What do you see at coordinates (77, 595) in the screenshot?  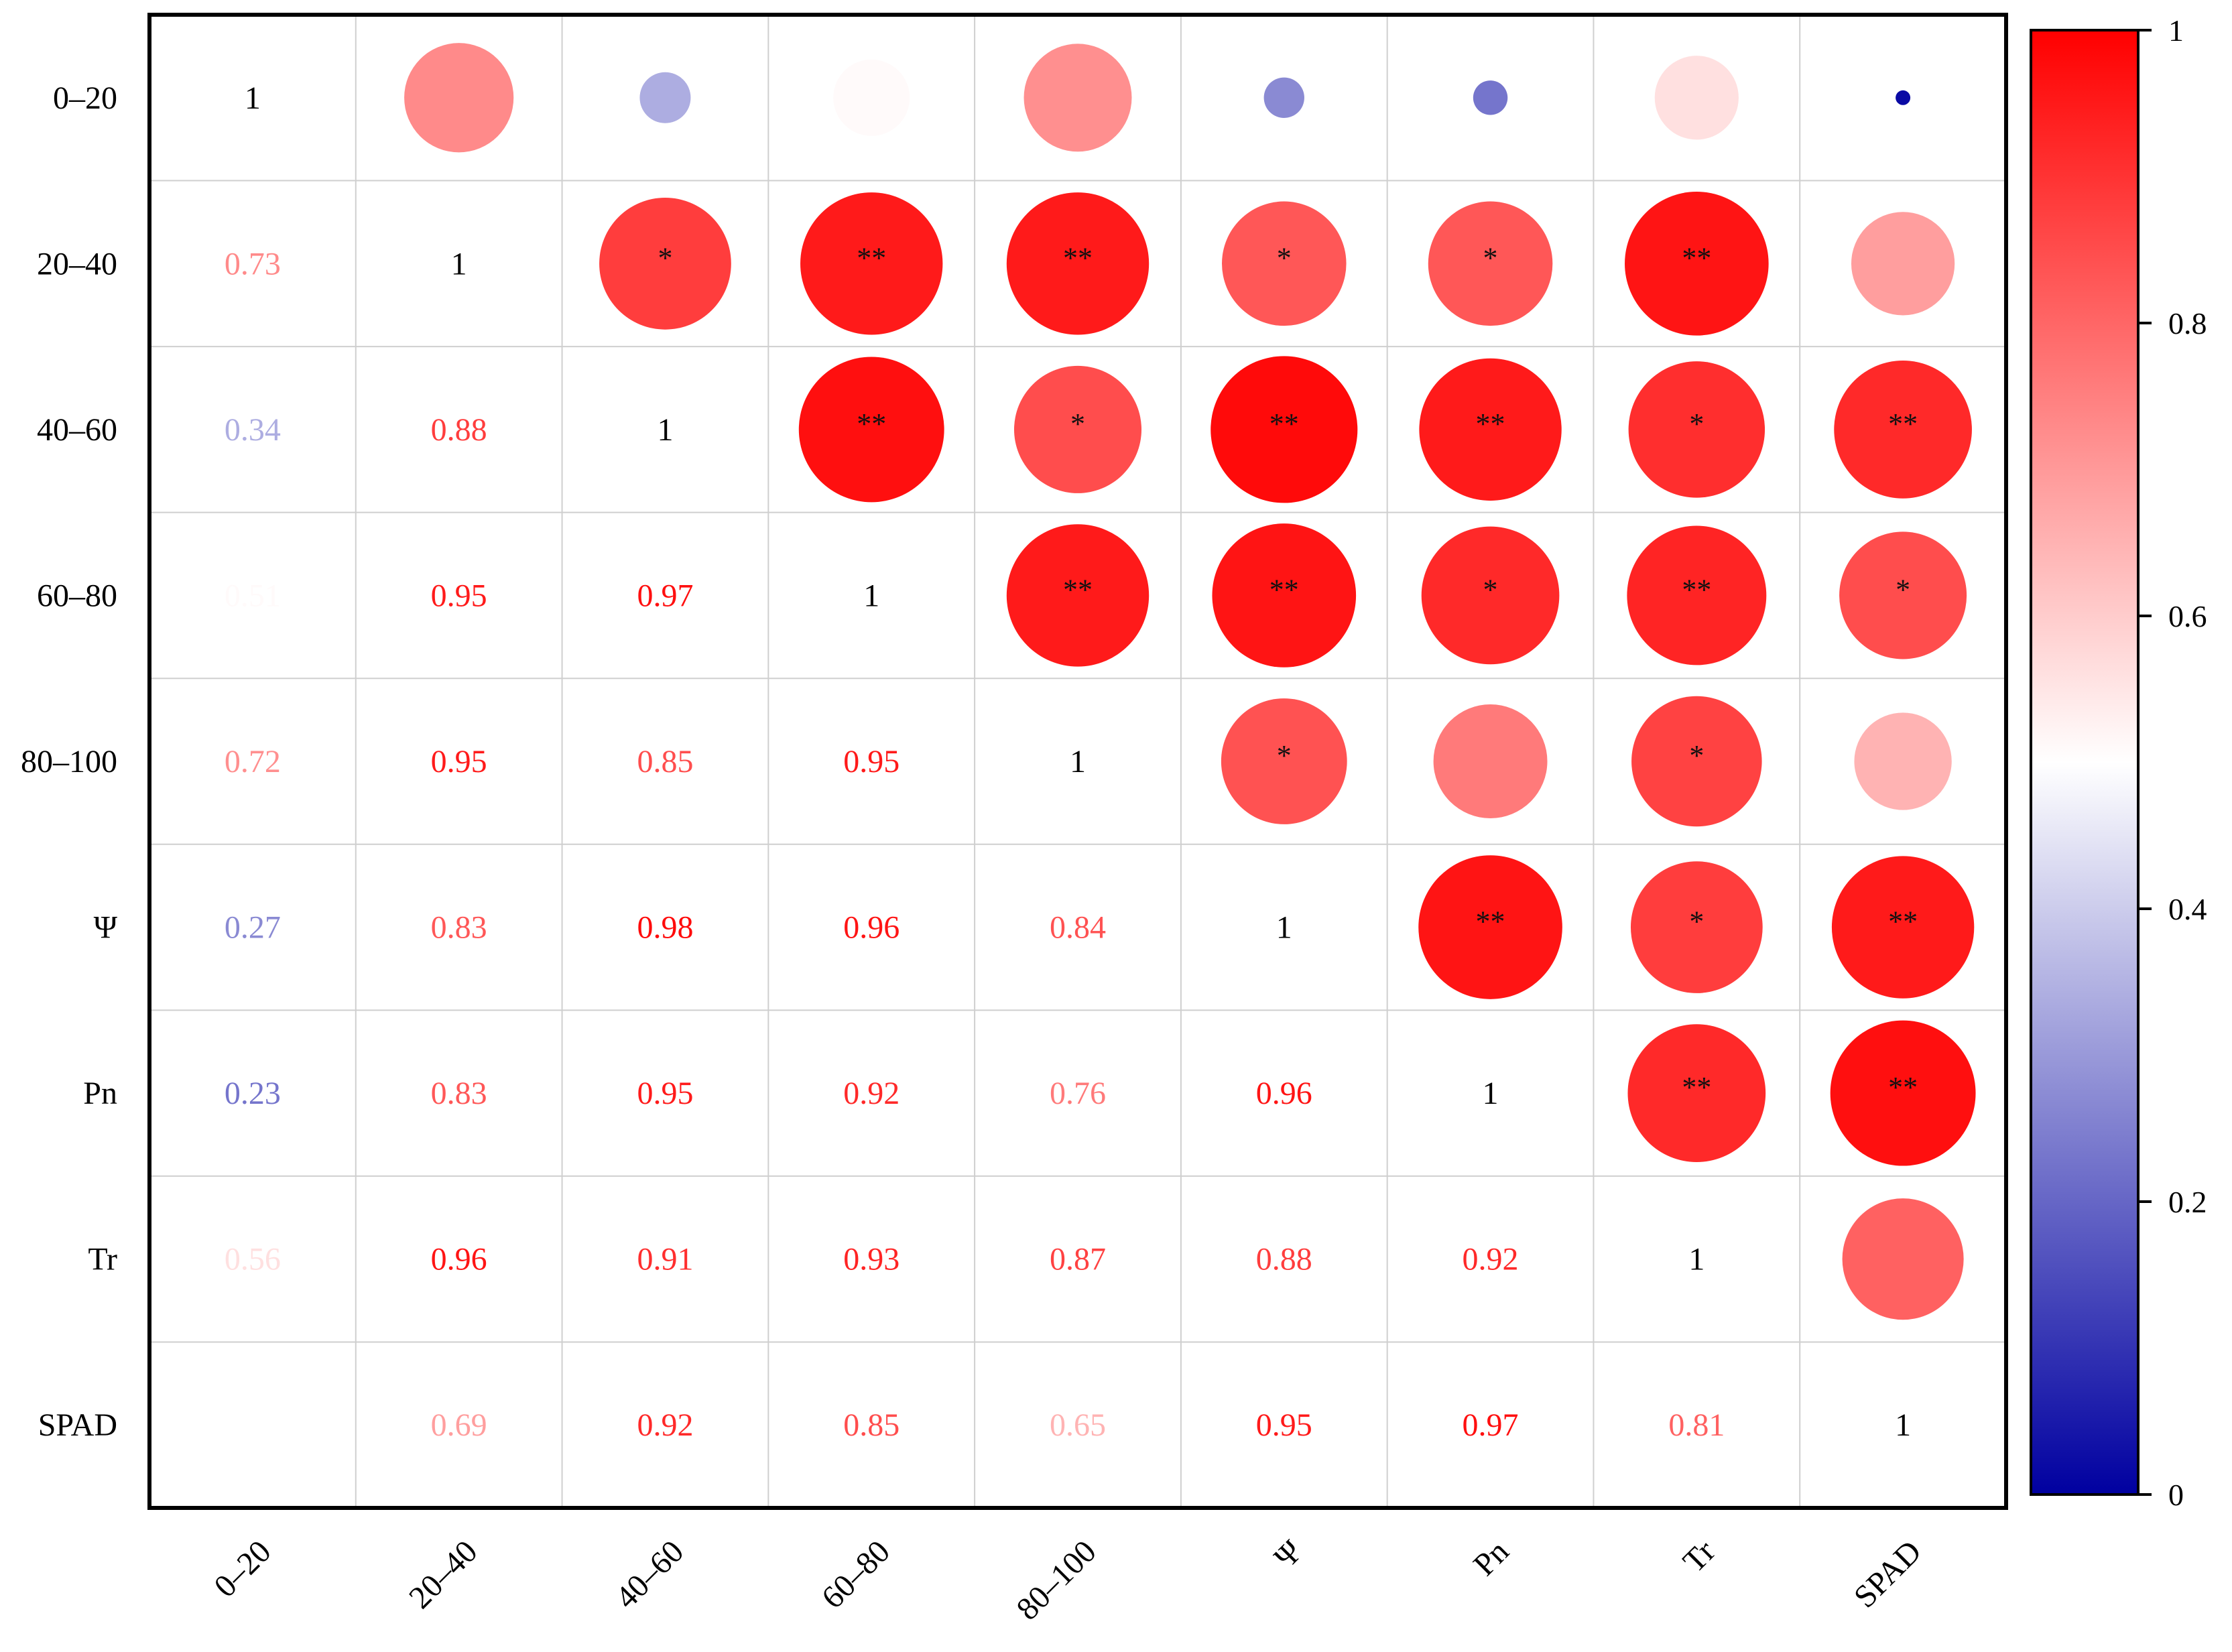 I see `row-label: 60–80` at bounding box center [77, 595].